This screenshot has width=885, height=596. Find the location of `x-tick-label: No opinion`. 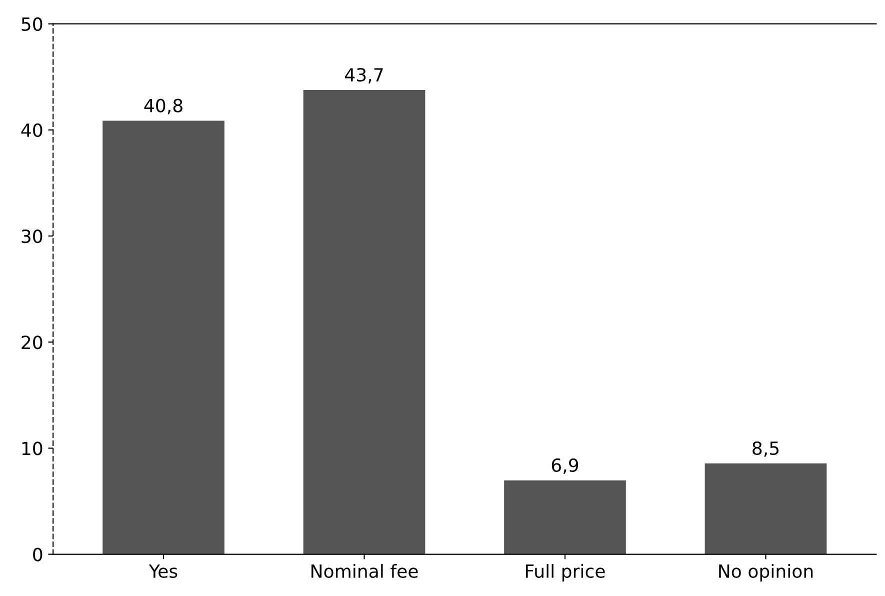

x-tick-label: No opinion is located at coordinates (766, 573).